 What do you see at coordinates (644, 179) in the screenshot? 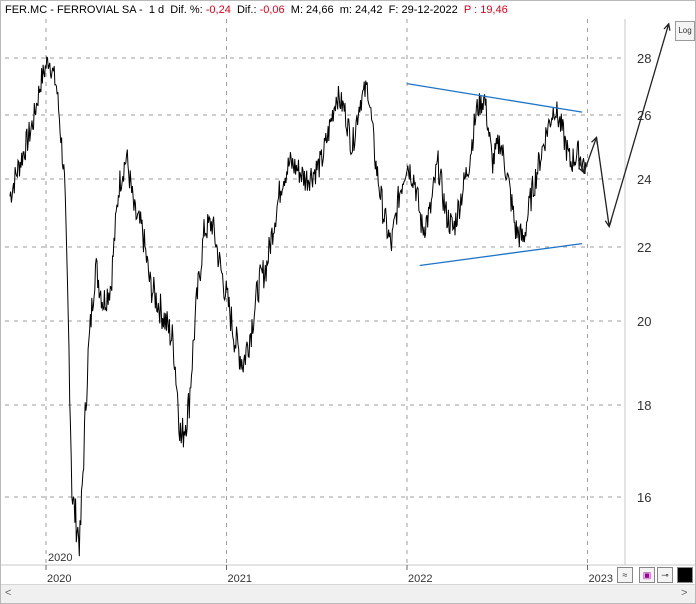
I see `y-tick-label: 24` at bounding box center [644, 179].